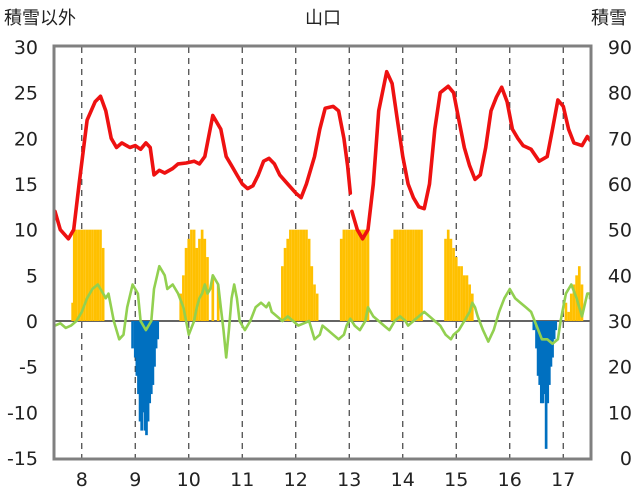  What do you see at coordinates (32, 276) in the screenshot?
I see `left-tick-5: 5` at bounding box center [32, 276].